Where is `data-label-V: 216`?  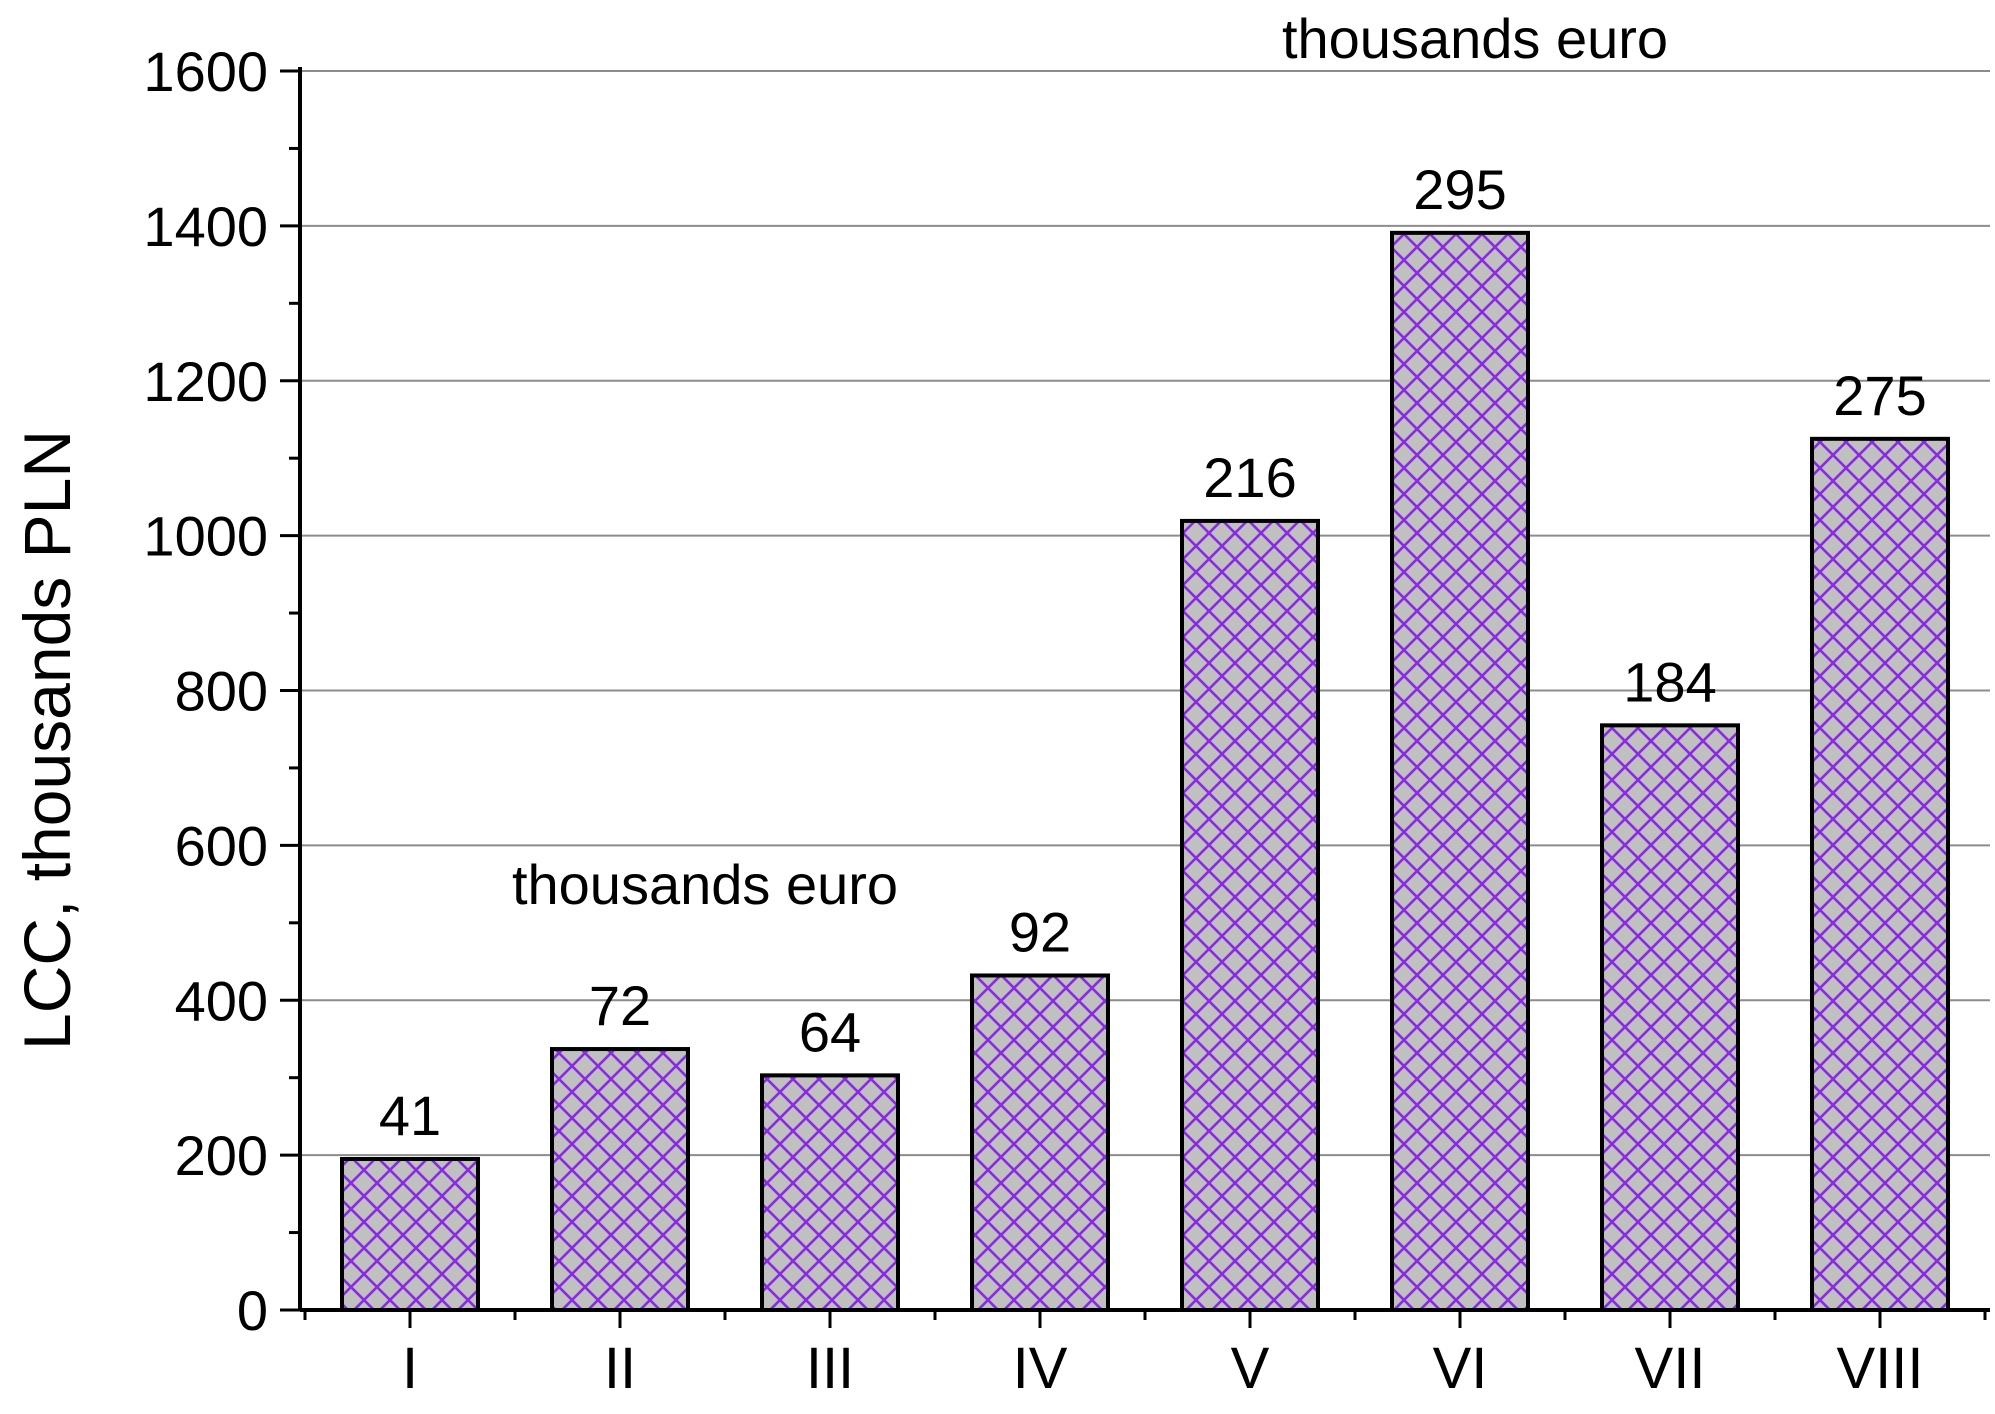
data-label-V: 216 is located at coordinates (1249, 477).